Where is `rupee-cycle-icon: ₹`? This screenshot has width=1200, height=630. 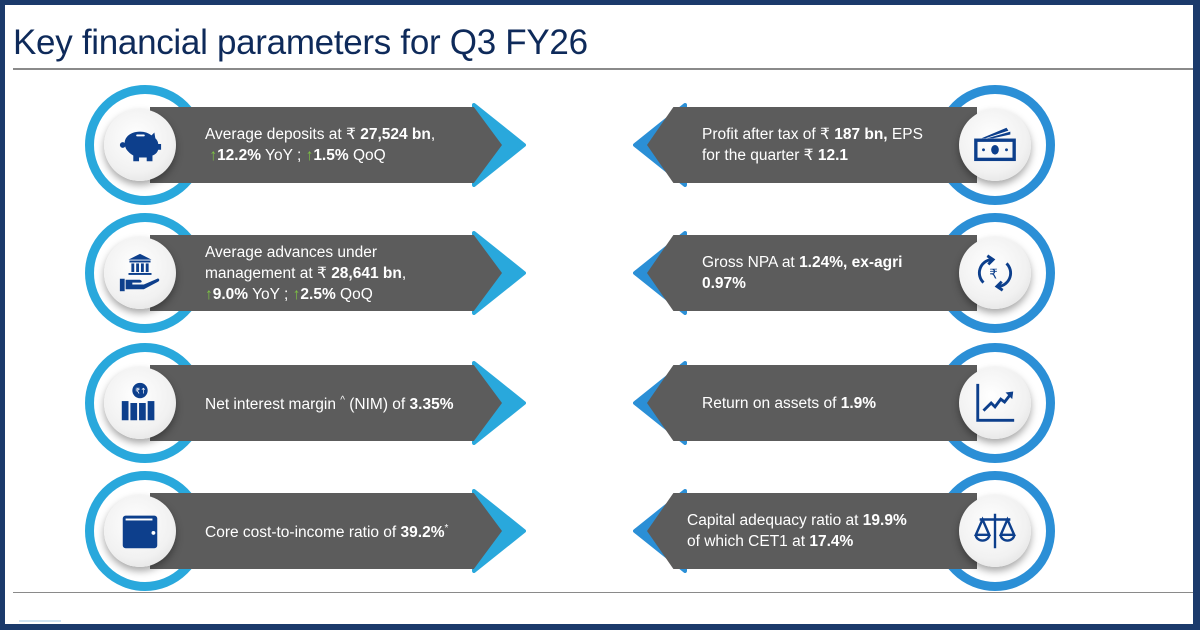
rupee-cycle-icon: ₹ is located at coordinates (995, 273).